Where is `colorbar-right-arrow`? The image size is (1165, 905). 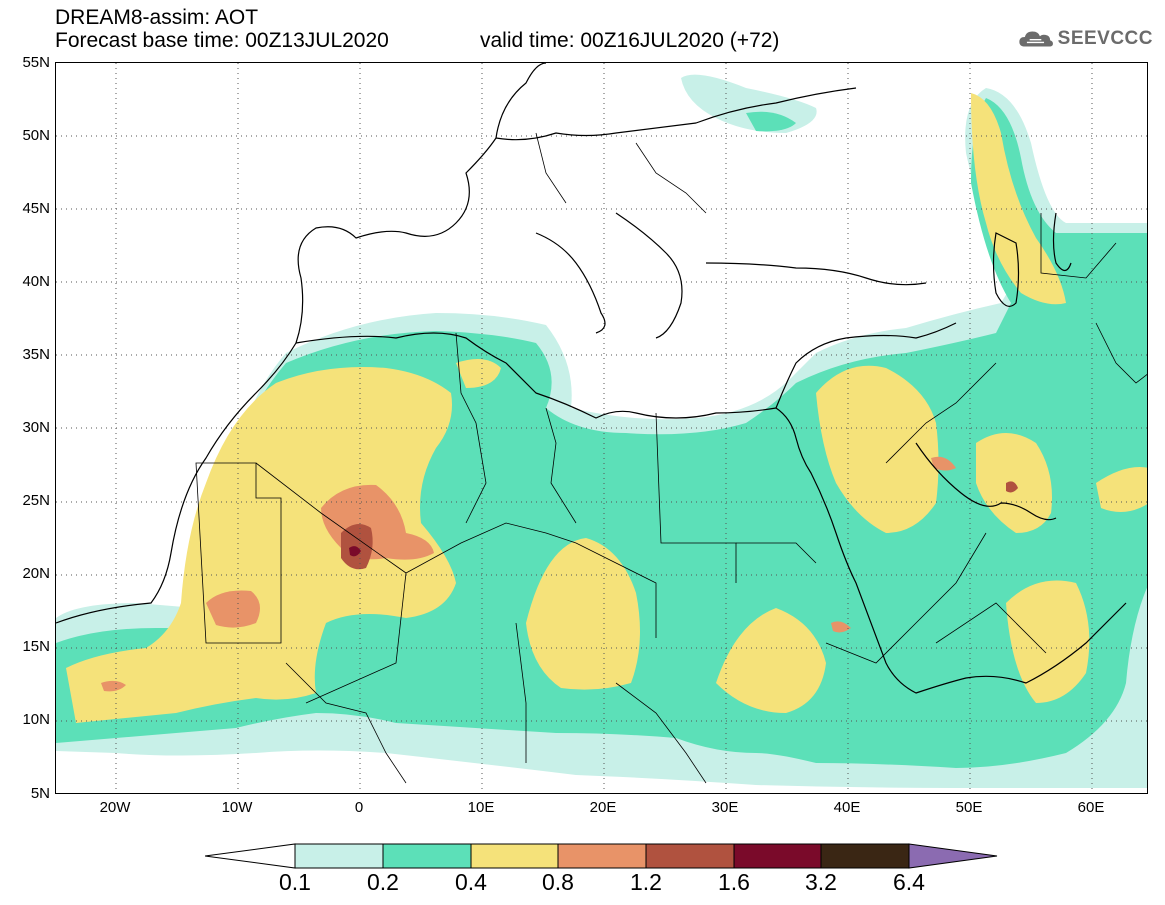 colorbar-right-arrow is located at coordinates (953, 856).